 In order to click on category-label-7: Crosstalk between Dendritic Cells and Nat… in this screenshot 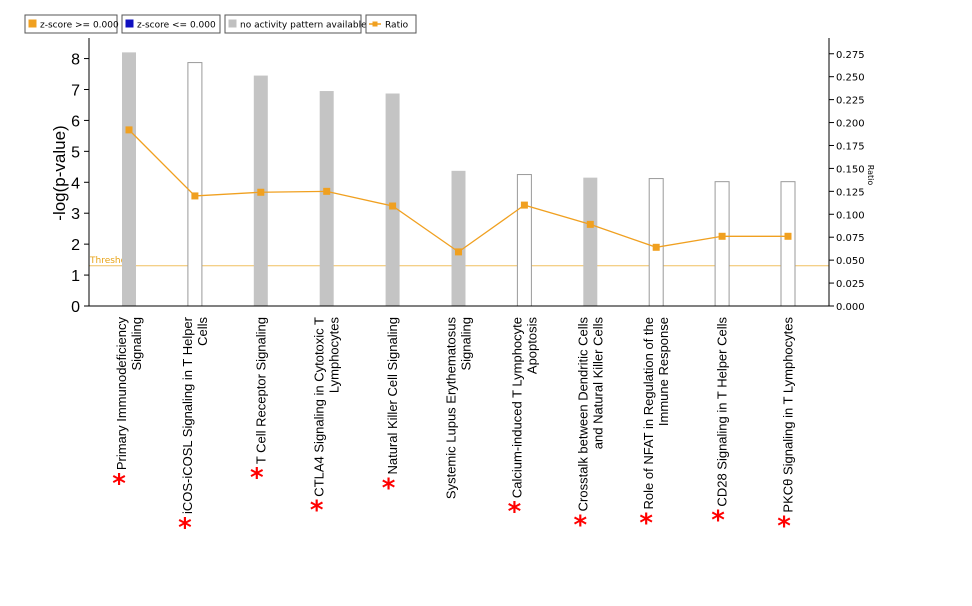, I will do `click(590, 414)`.